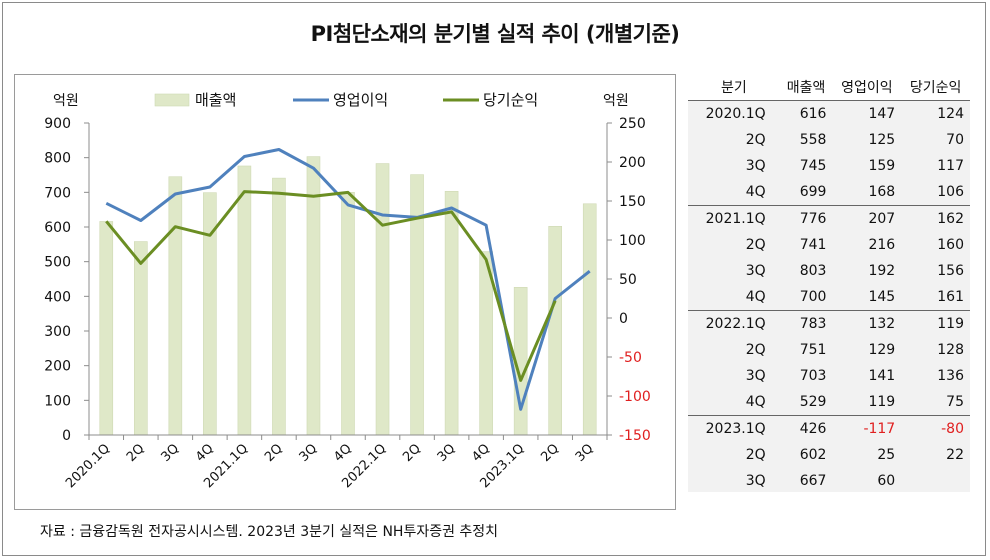 The image size is (990, 560). Describe the element at coordinates (882, 245) in the screenshot. I see `value-cell: 216` at that location.